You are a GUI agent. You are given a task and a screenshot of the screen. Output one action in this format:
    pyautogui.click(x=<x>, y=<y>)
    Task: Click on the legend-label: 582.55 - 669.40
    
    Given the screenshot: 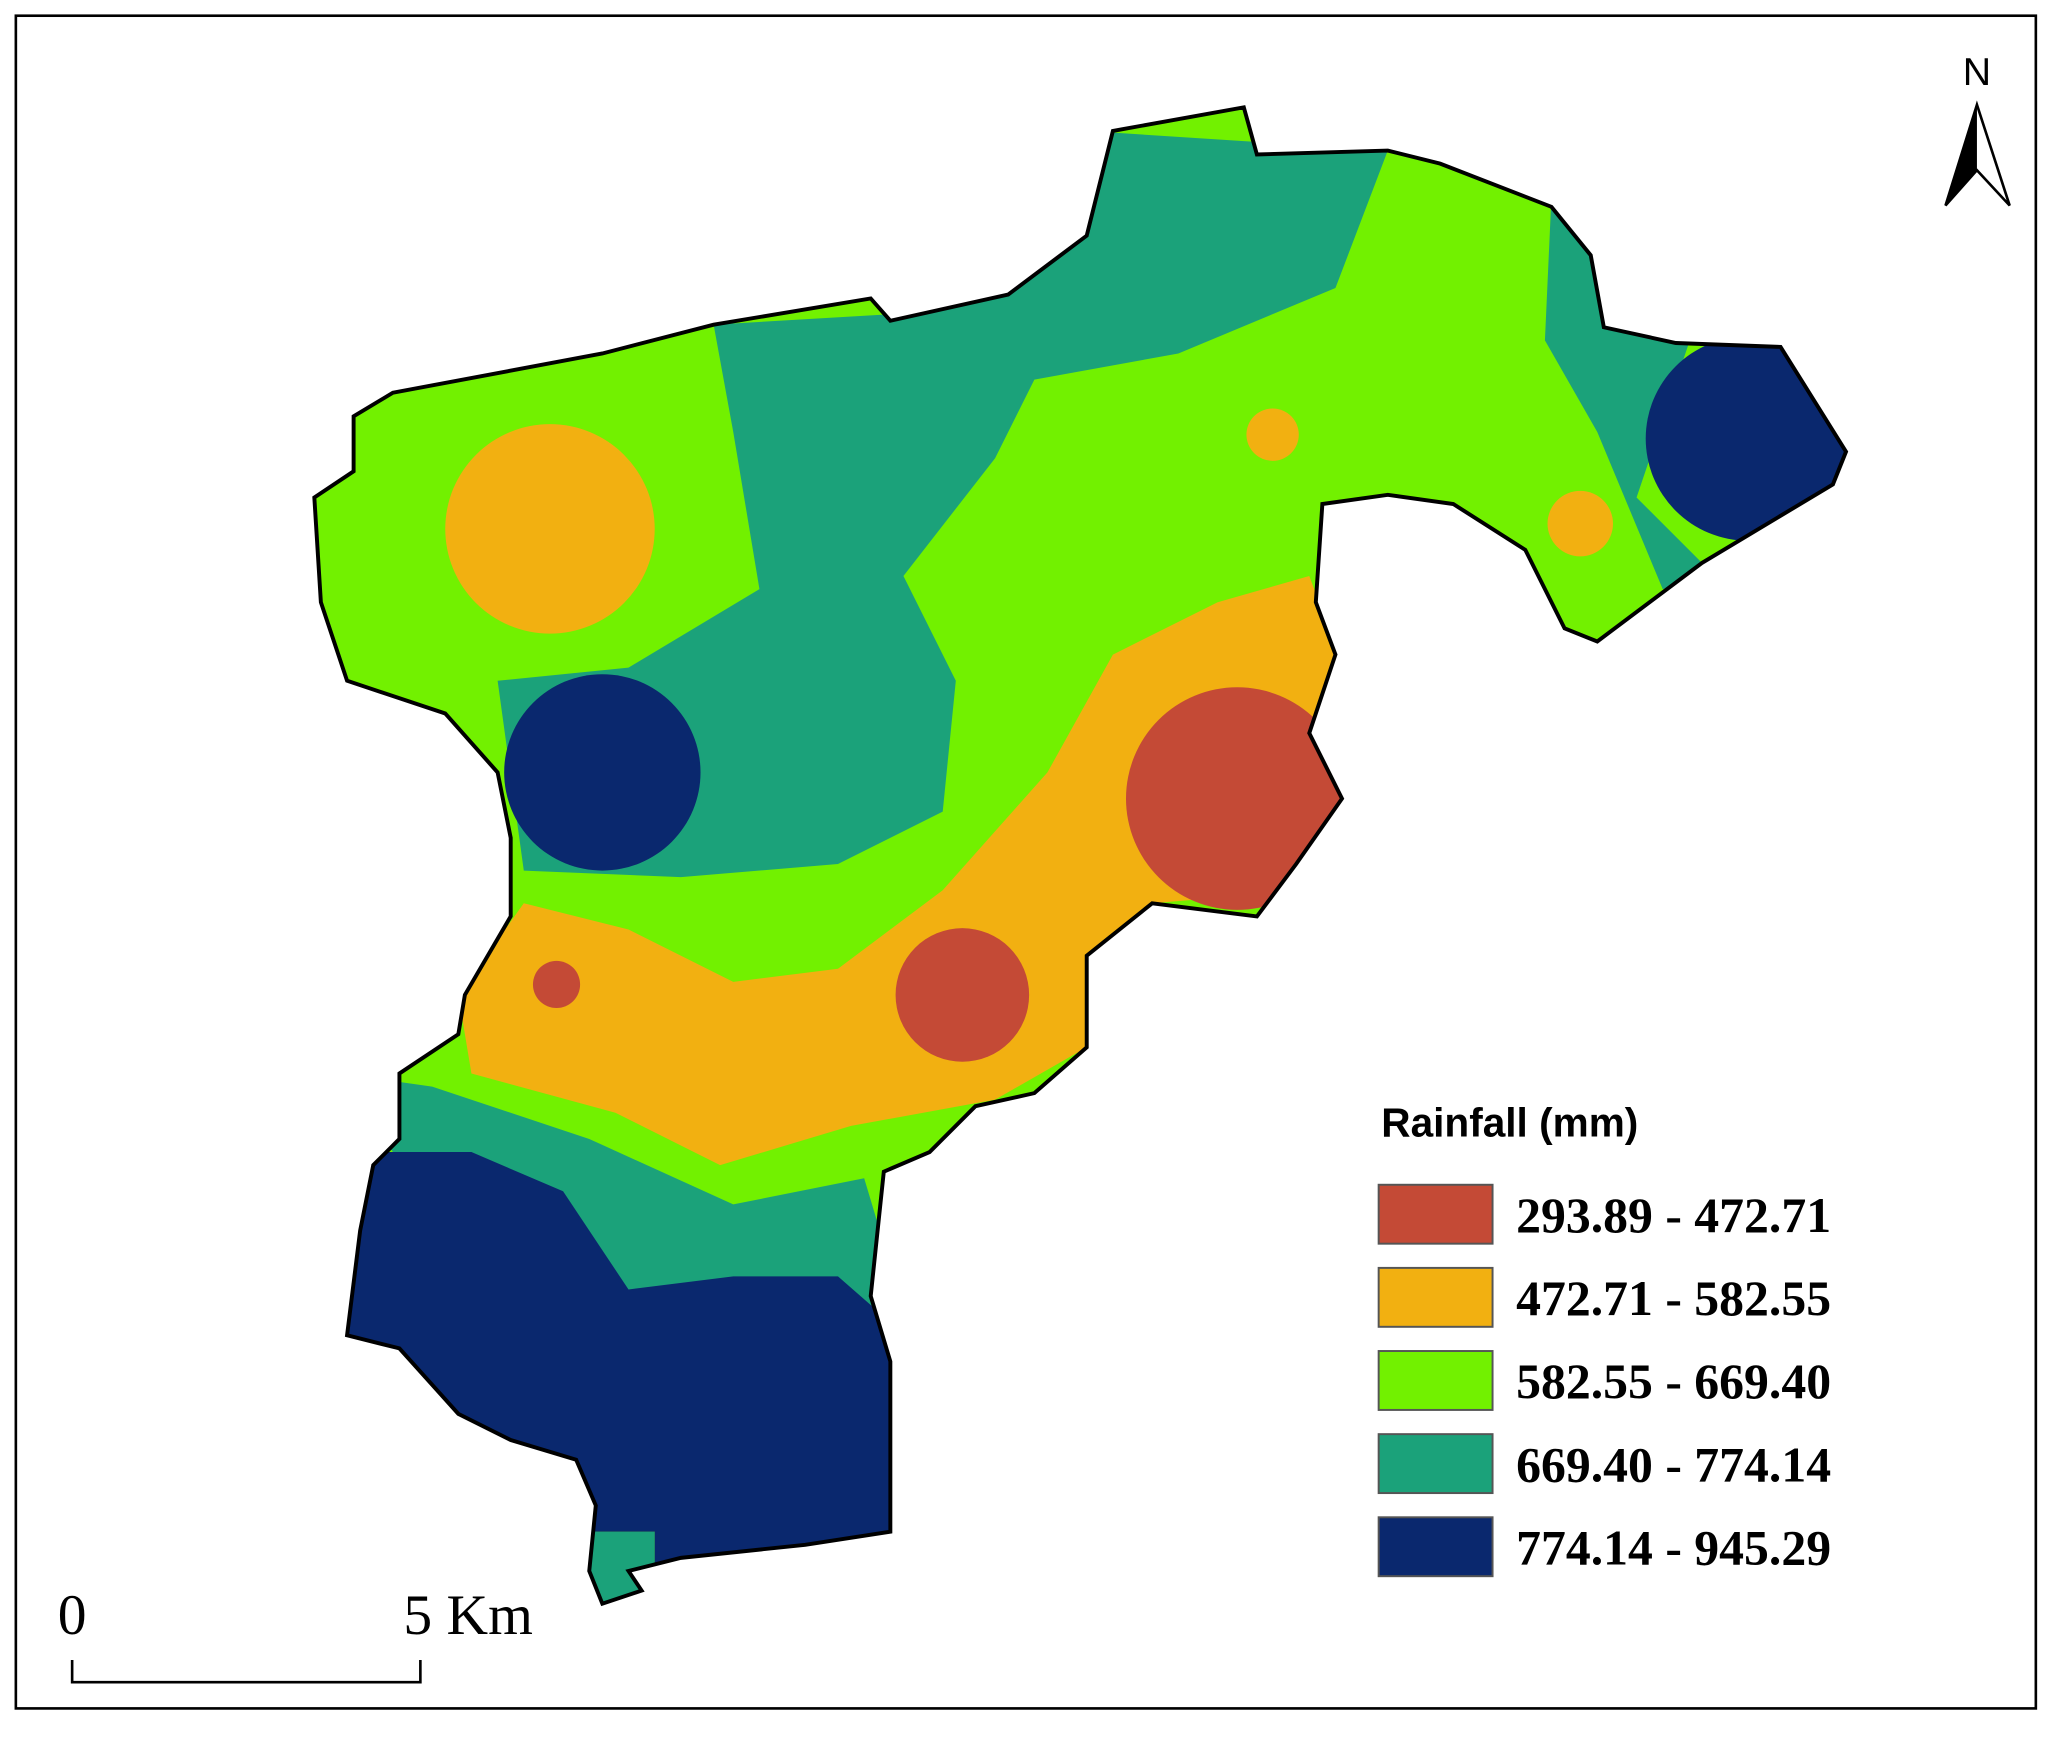 What is the action you would take?
    pyautogui.click(x=1673, y=1381)
    